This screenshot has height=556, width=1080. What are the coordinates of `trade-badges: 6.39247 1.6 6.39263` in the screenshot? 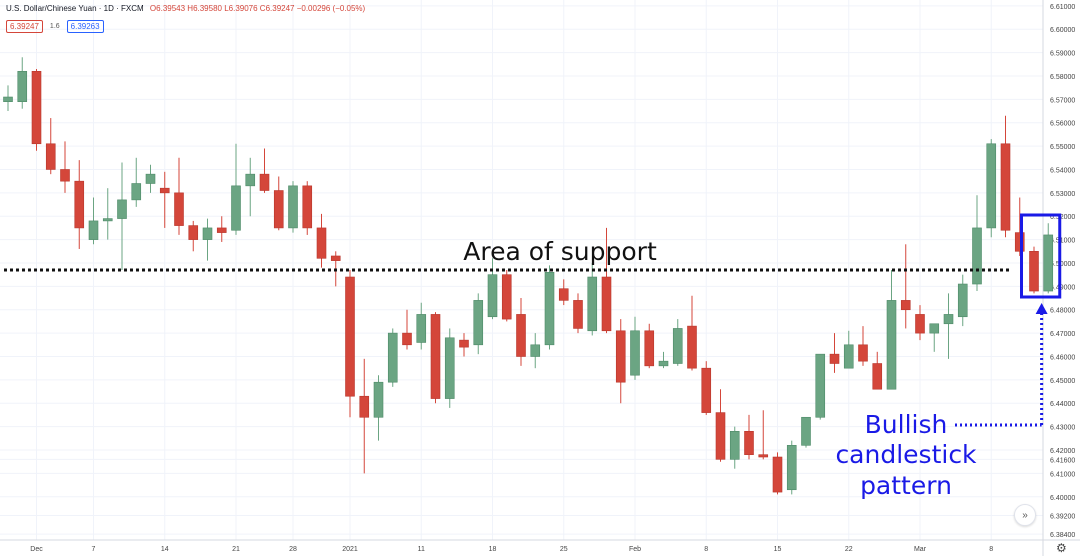 It's located at (55, 26).